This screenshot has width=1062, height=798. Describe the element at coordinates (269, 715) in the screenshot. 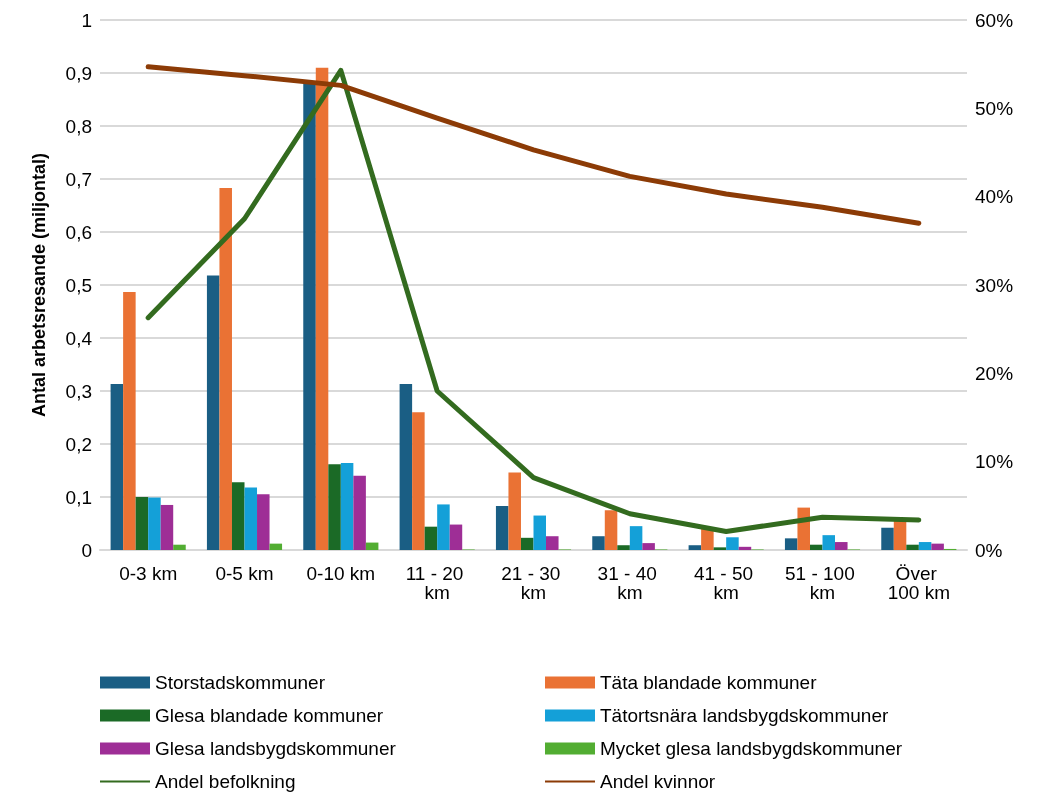

I see `legend-label: Glesa blandade kommuner` at that location.